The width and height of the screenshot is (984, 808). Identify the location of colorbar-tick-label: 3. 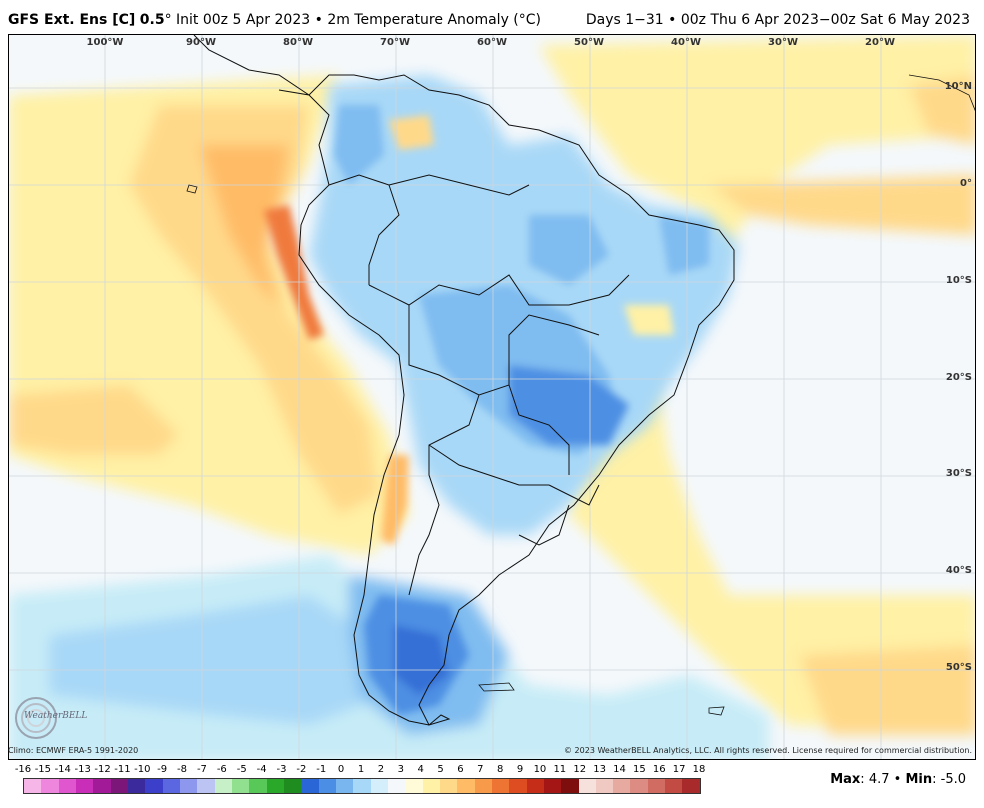
(400, 769).